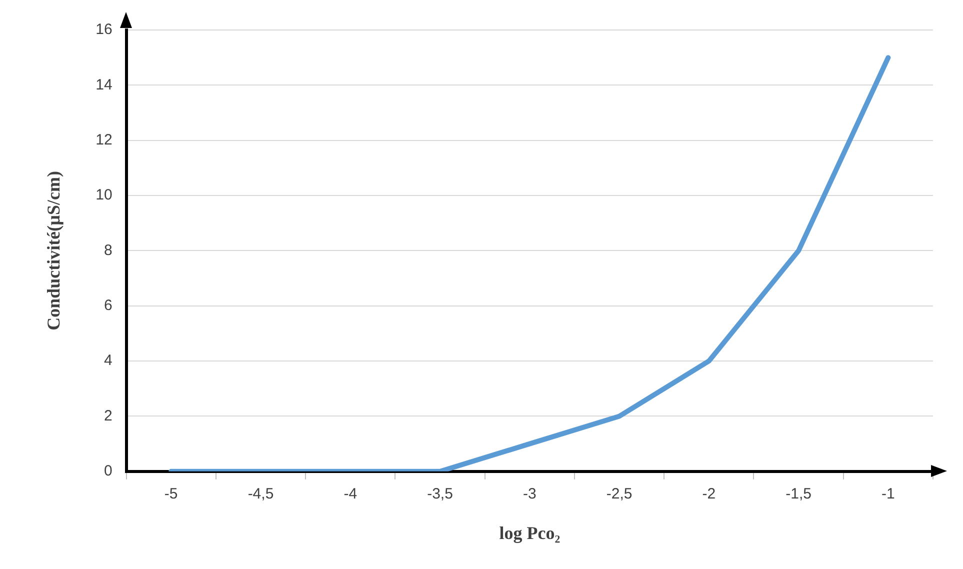 The width and height of the screenshot is (963, 569). Describe the element at coordinates (799, 494) in the screenshot. I see `x-tick-label: -1,5` at that location.